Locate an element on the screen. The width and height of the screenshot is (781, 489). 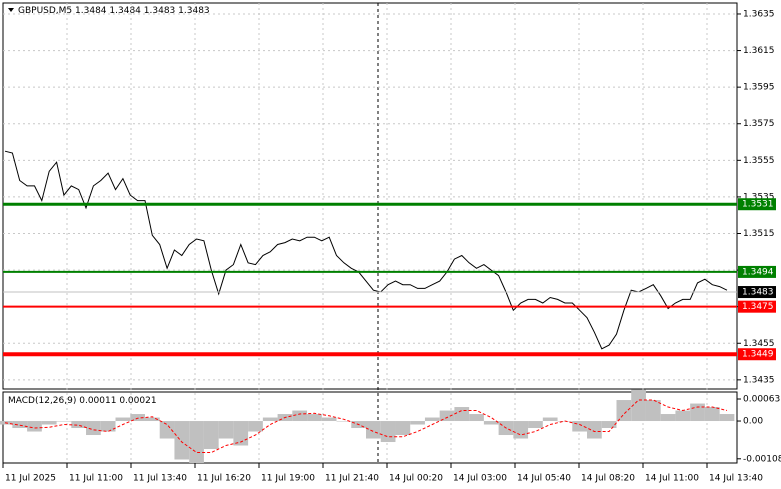
level-label: 1.3531 is located at coordinates (758, 205).